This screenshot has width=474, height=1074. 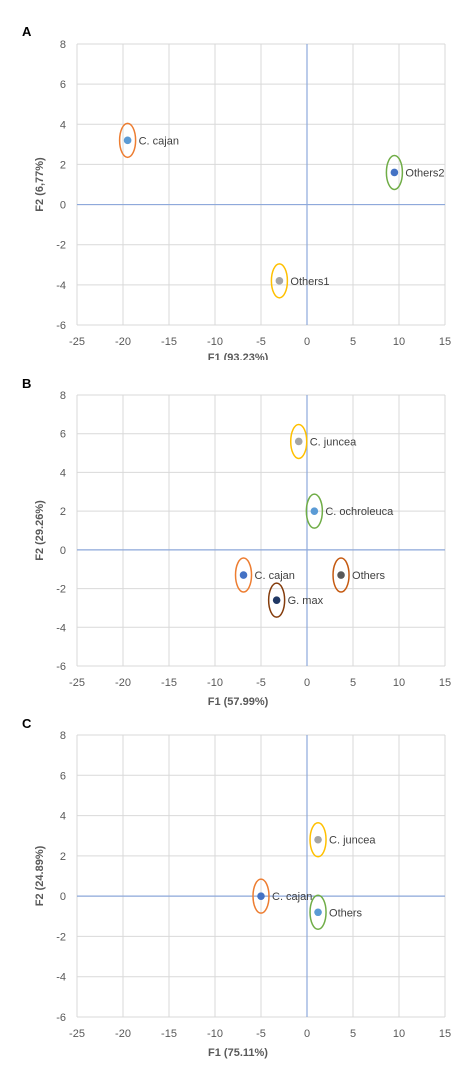 What do you see at coordinates (306, 601) in the screenshot?
I see `data-point-label: G. max` at bounding box center [306, 601].